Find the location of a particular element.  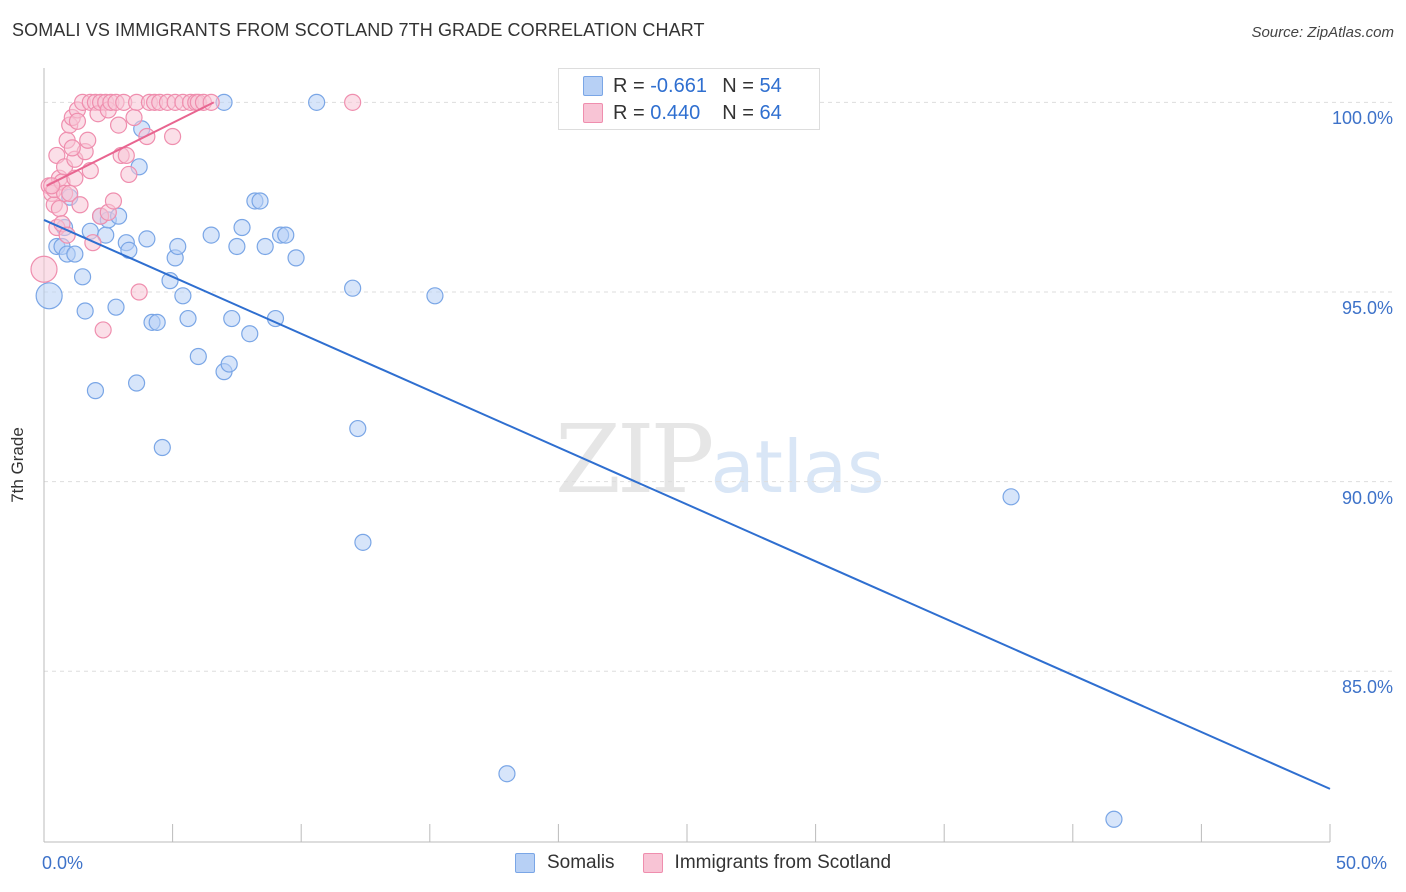

scotland-swatch is located at coordinates (593, 113).